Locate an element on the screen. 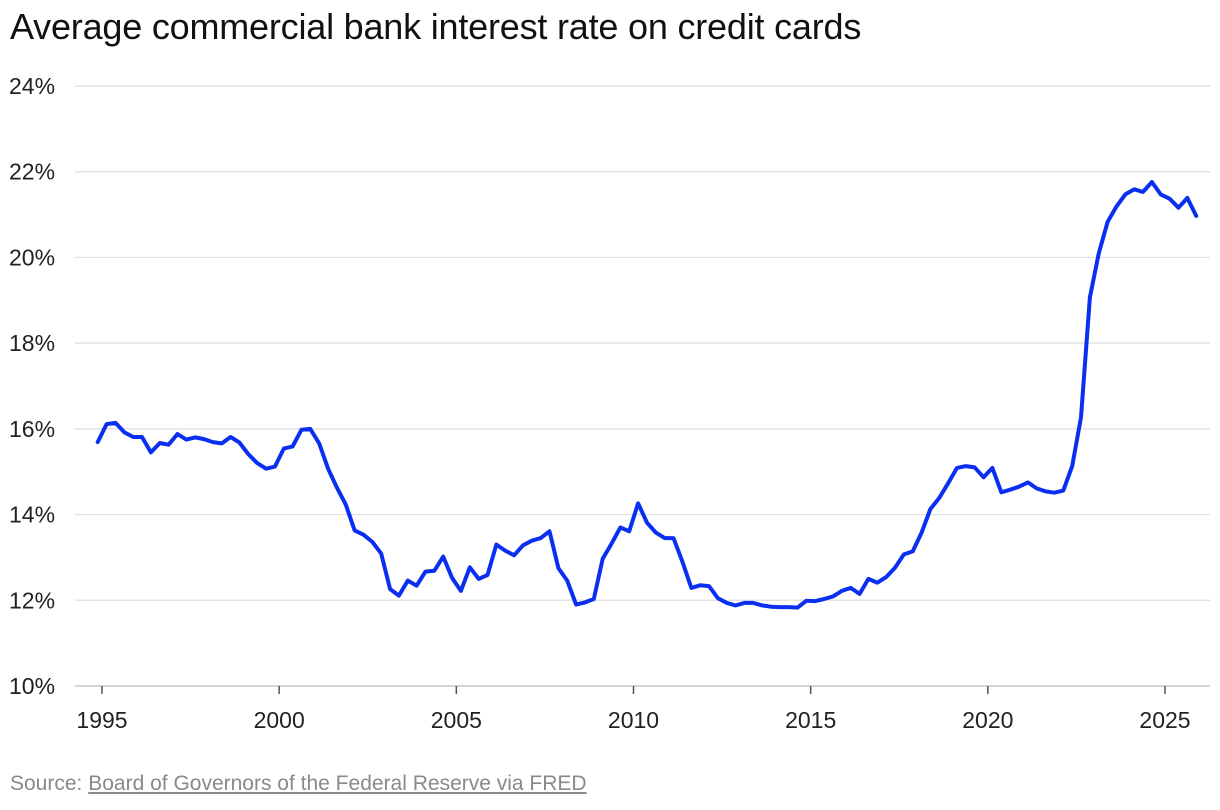 This screenshot has width=1220, height=810. y-tick-label: 18% is located at coordinates (32, 343).